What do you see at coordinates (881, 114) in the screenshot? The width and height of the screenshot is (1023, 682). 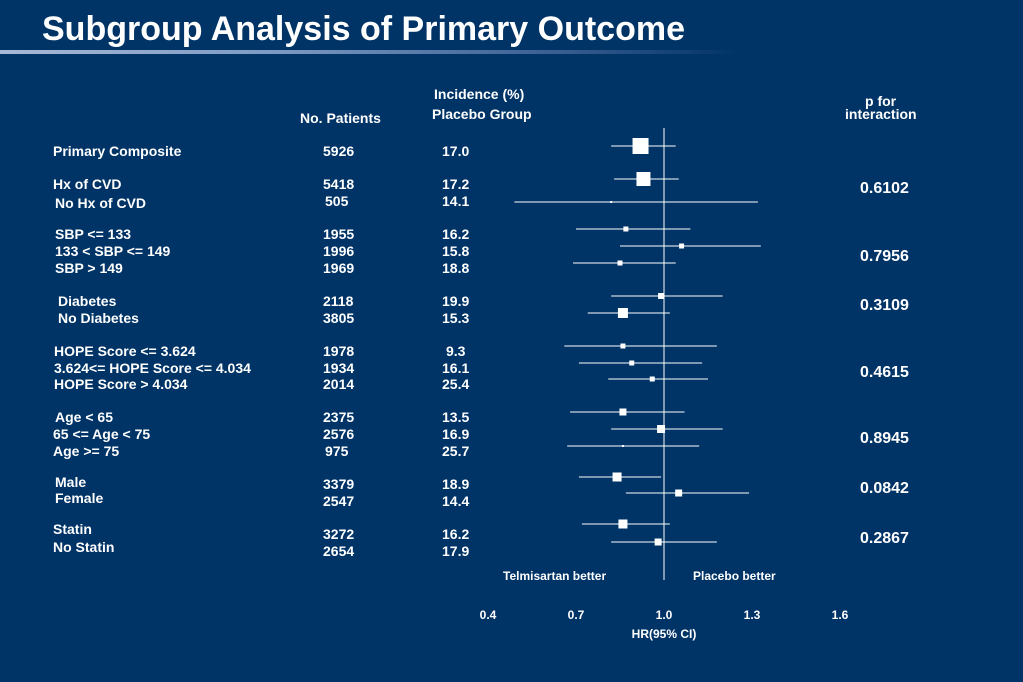 I see `header-interaction: interaction` at bounding box center [881, 114].